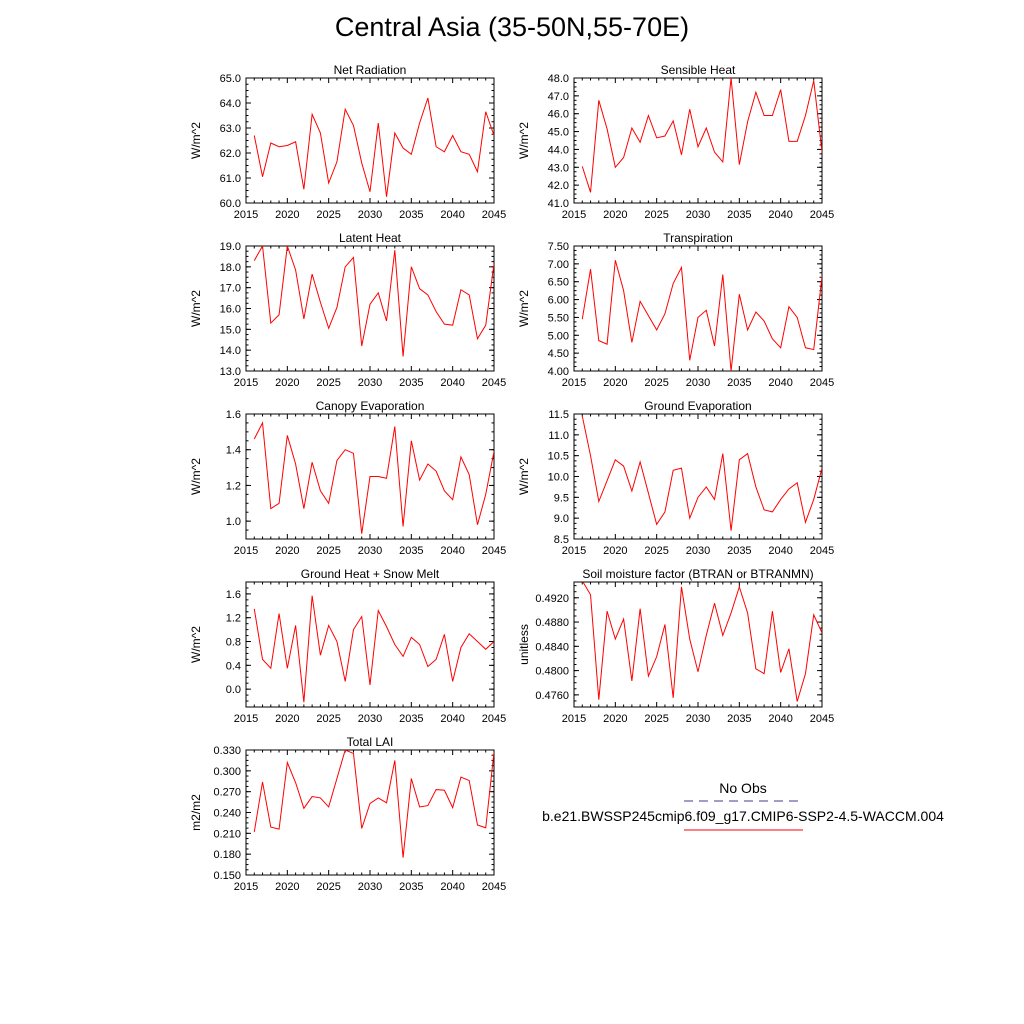 This screenshot has width=1024, height=1024. Describe the element at coordinates (558, 478) in the screenshot. I see `y-tick-label: 10.0` at that location.